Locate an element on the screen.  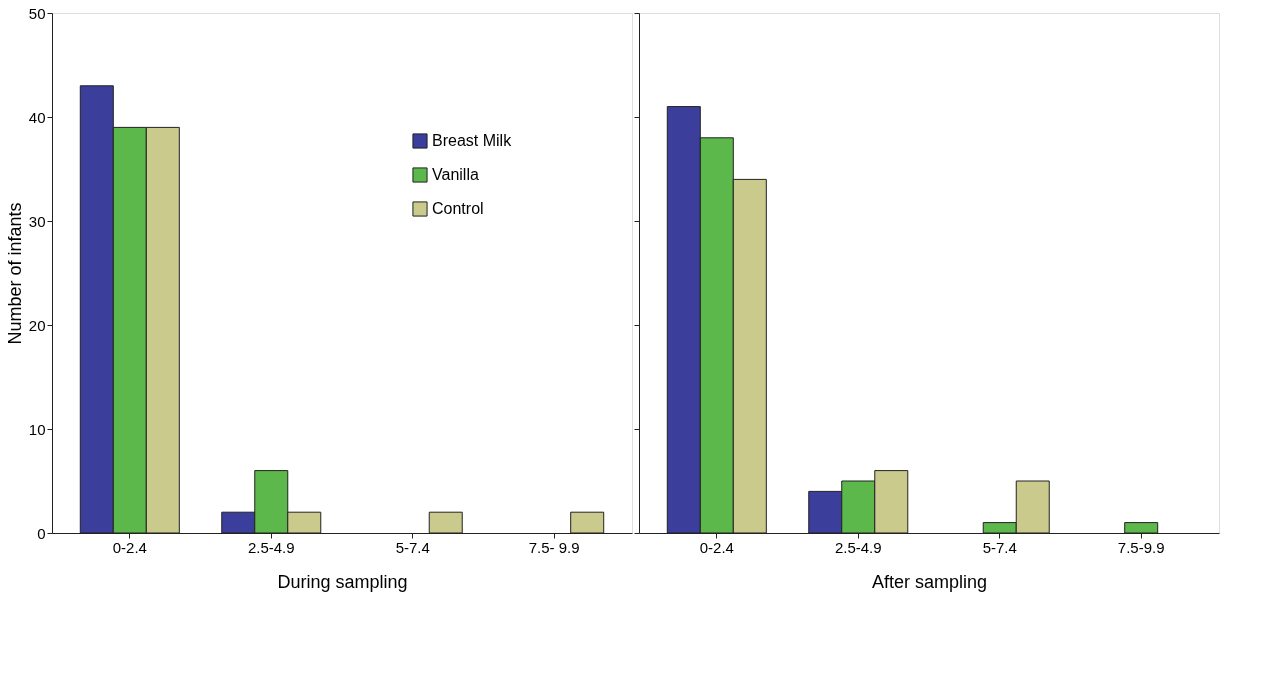
y-tick-label: 30 is located at coordinates (37, 221).